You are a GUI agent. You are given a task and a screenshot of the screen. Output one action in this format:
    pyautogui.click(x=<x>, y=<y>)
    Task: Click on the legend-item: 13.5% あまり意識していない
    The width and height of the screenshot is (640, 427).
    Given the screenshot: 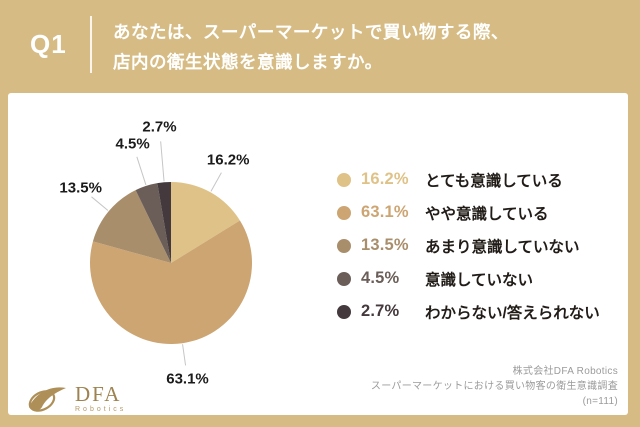 What is the action you would take?
    pyautogui.click(x=468, y=245)
    